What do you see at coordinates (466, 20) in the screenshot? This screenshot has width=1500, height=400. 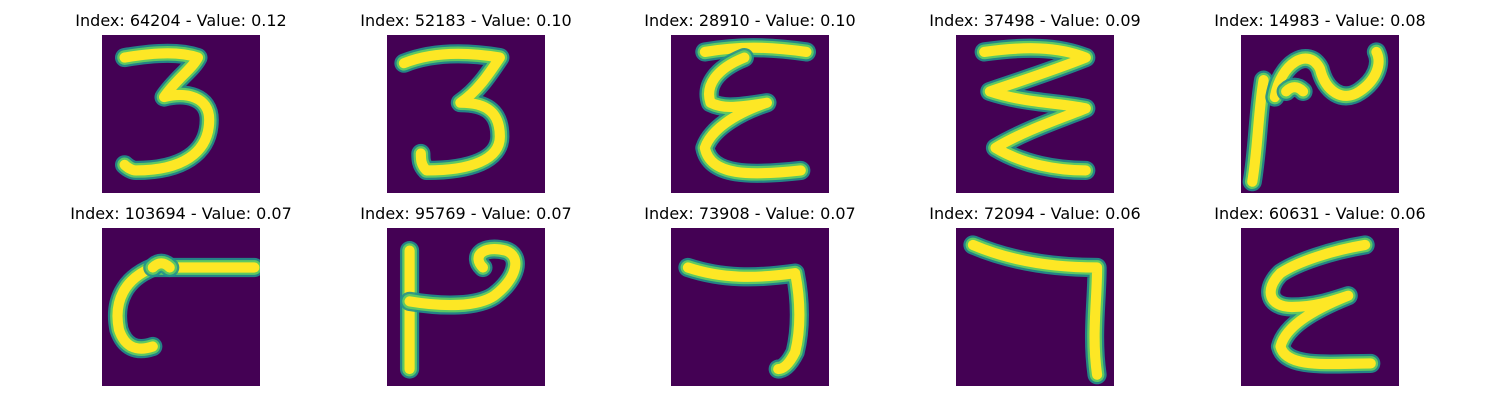 I see `panel-title: Index: 52183 - Value: 0.10` at bounding box center [466, 20].